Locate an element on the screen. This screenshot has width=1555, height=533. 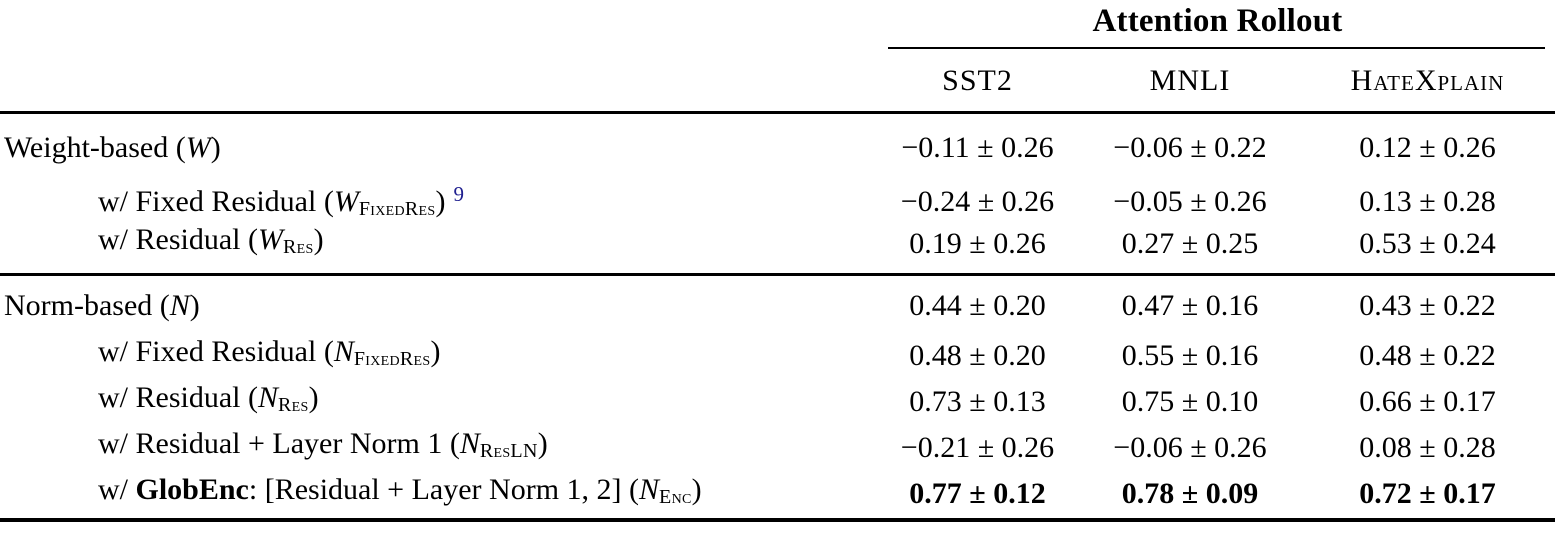
label-text: Weight-based ( is located at coordinates (95, 147).